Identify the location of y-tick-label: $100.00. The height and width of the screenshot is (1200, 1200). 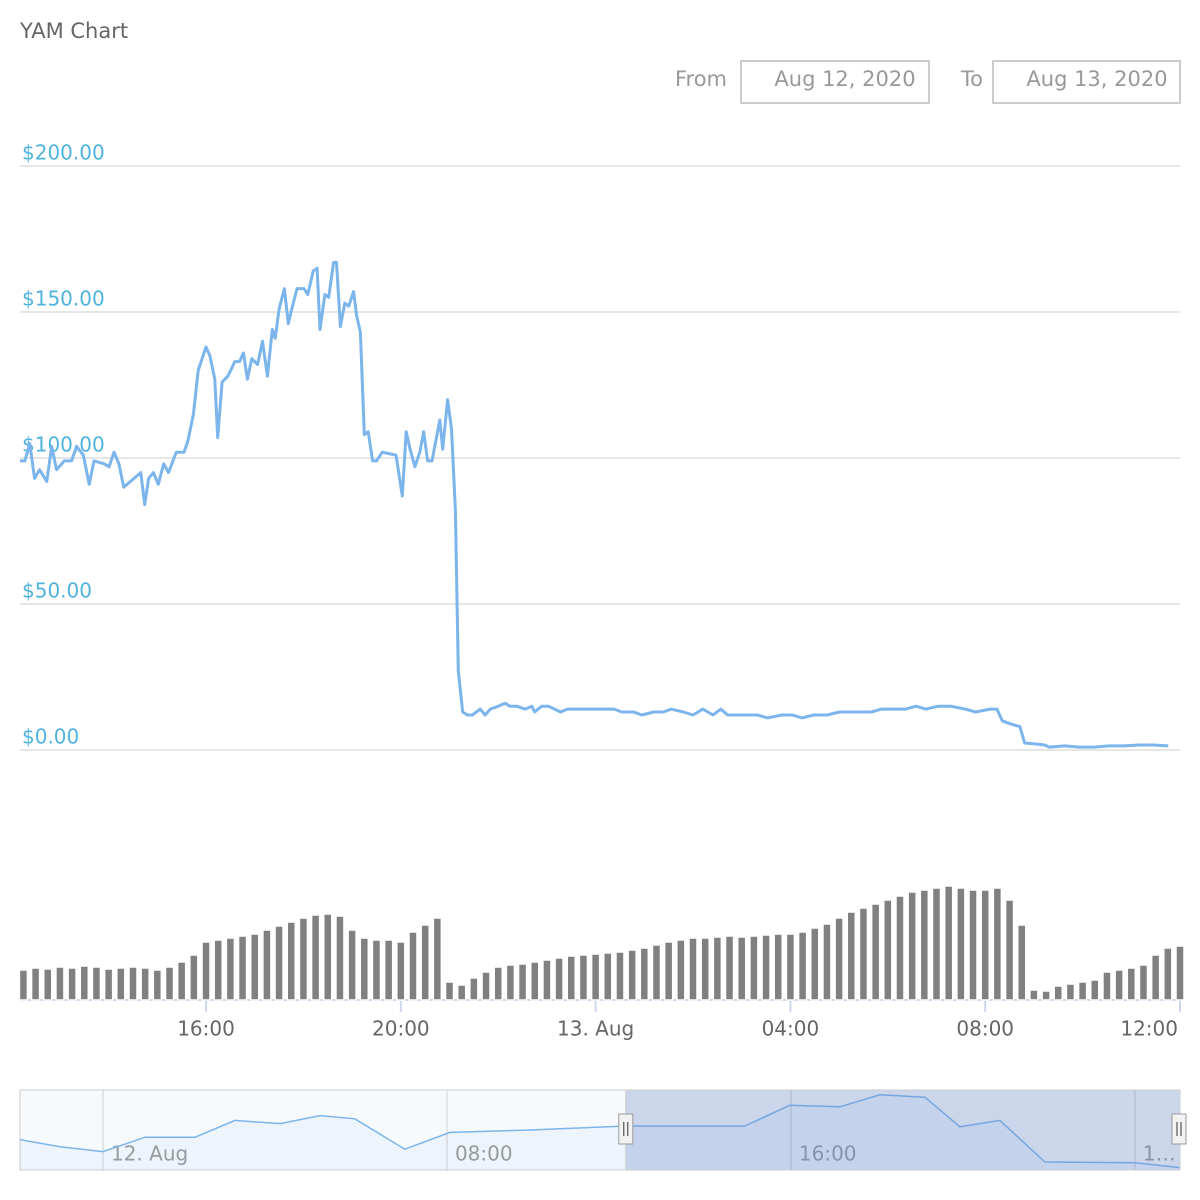
(63, 445).